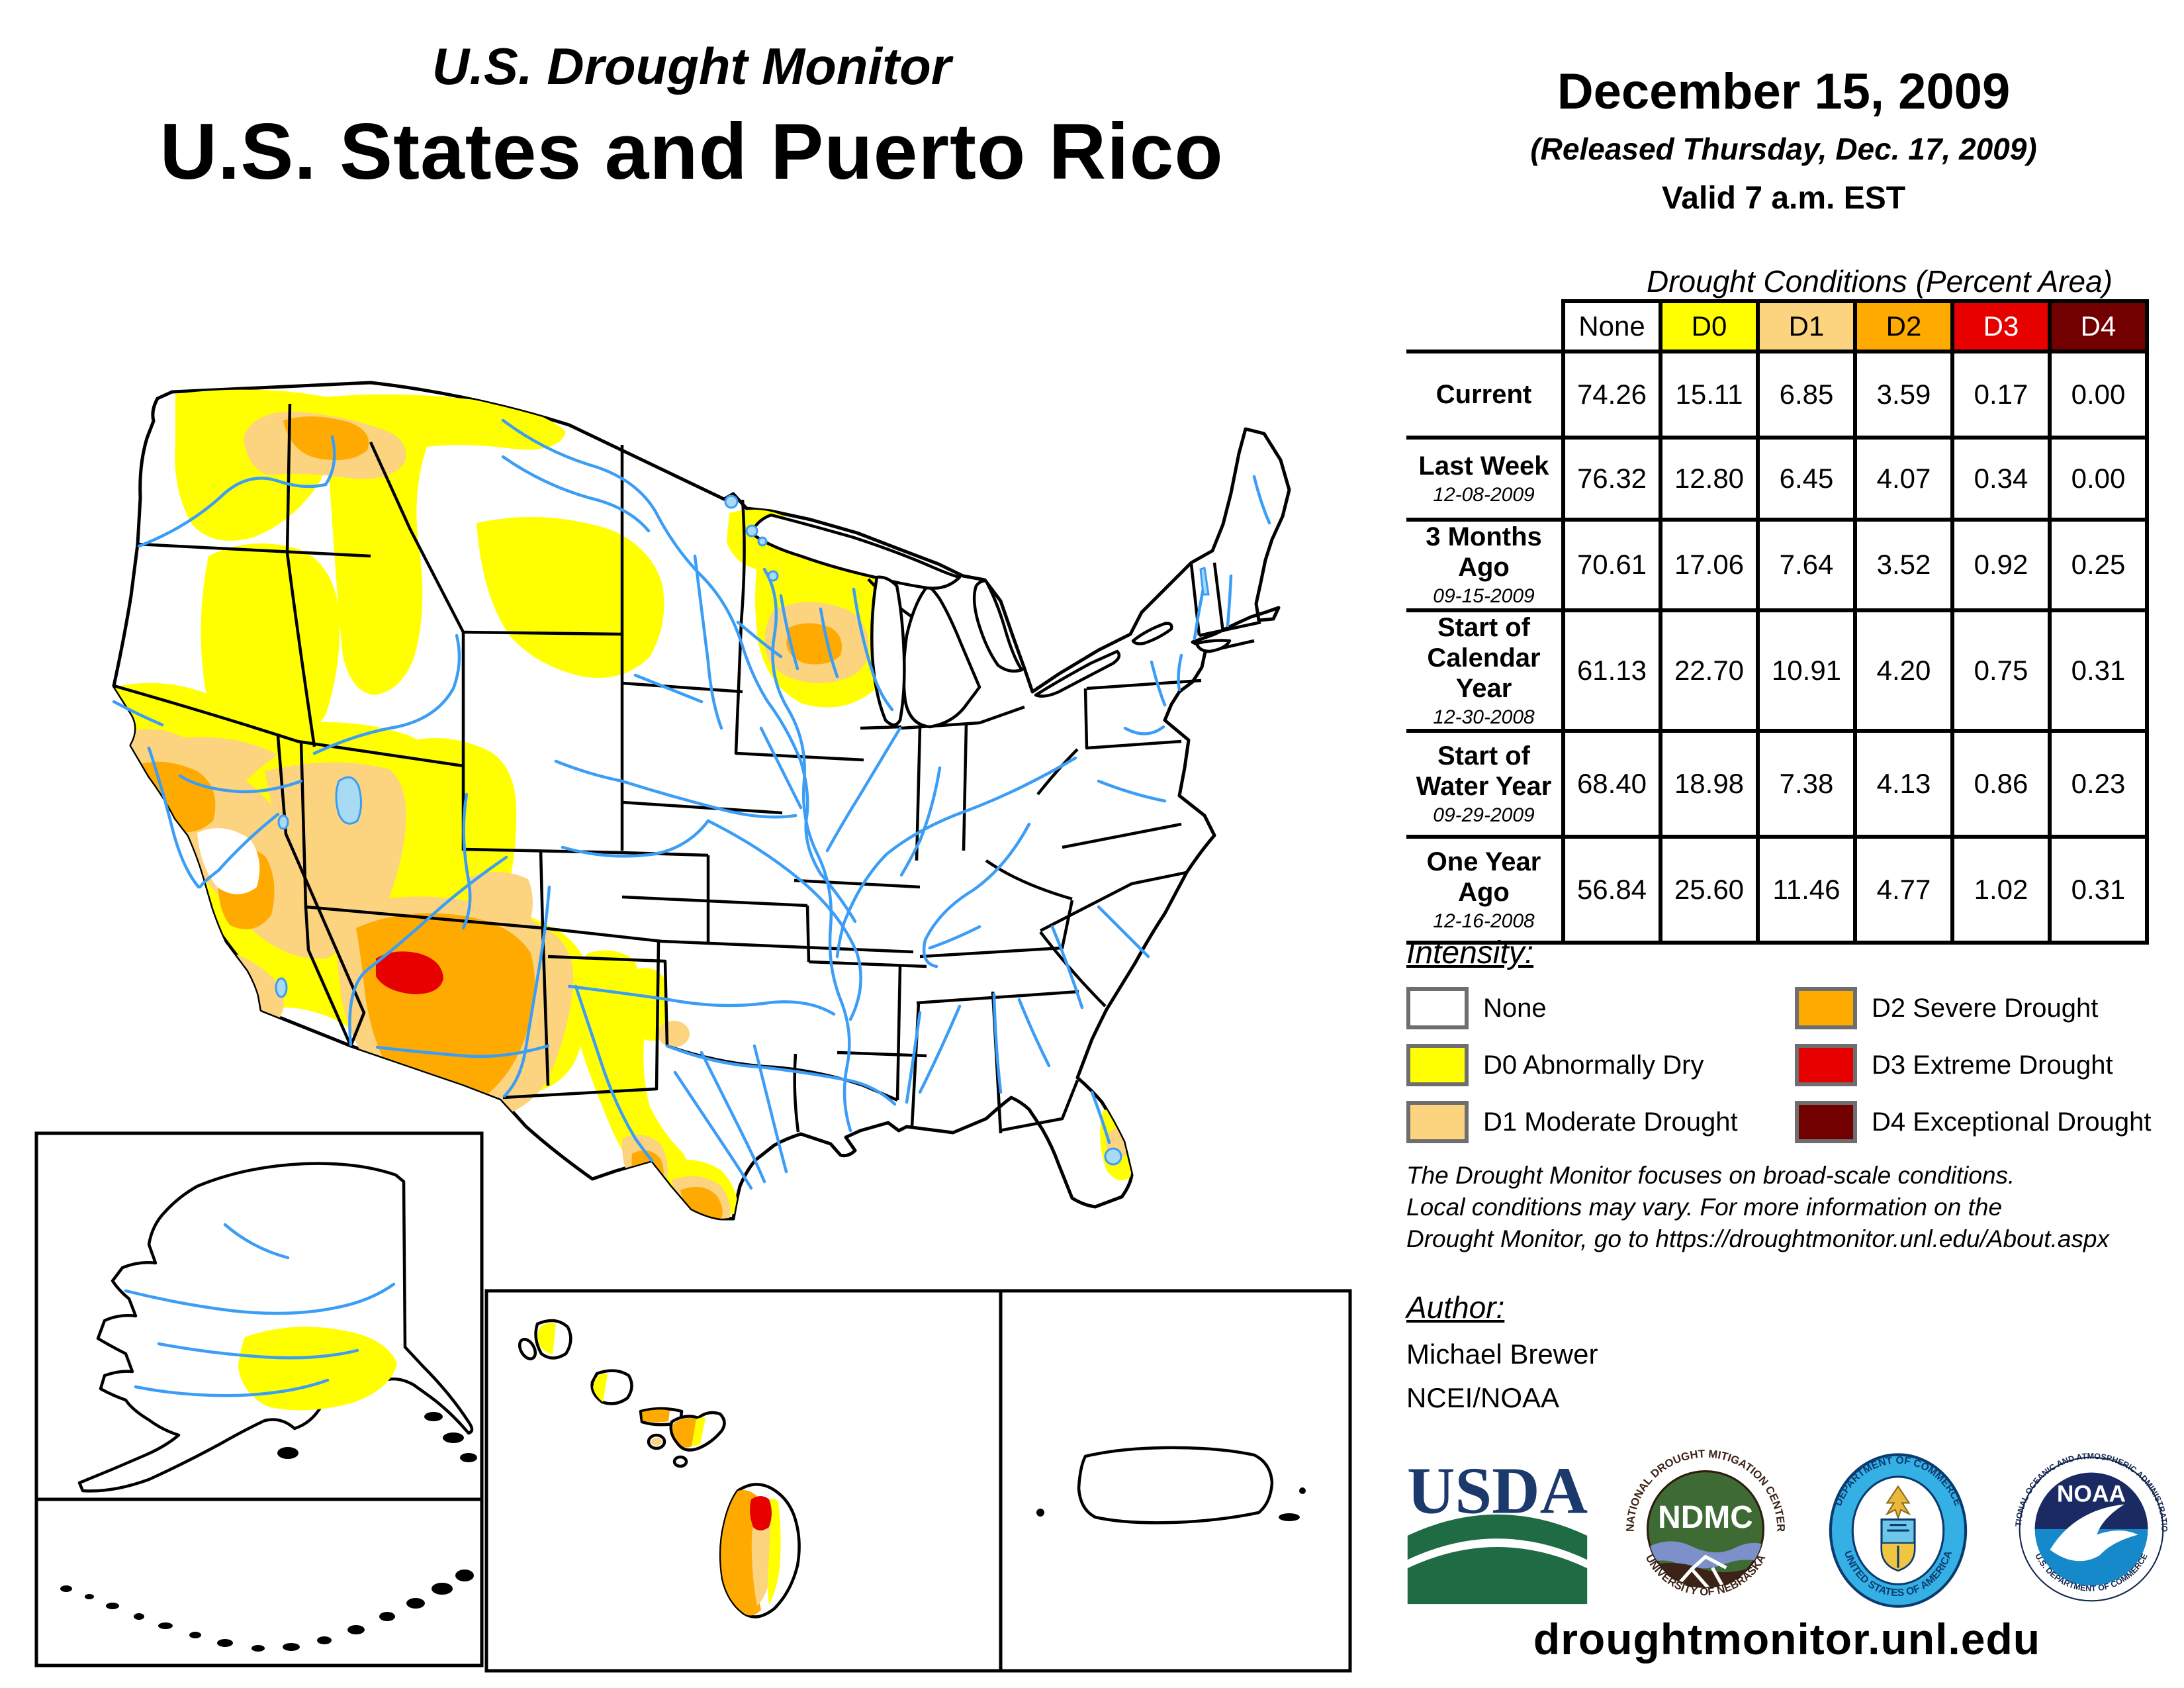 The width and height of the screenshot is (2184, 1688). What do you see at coordinates (1787, 1639) in the screenshot?
I see `site-url: droughtmonitor.unl.edu` at bounding box center [1787, 1639].